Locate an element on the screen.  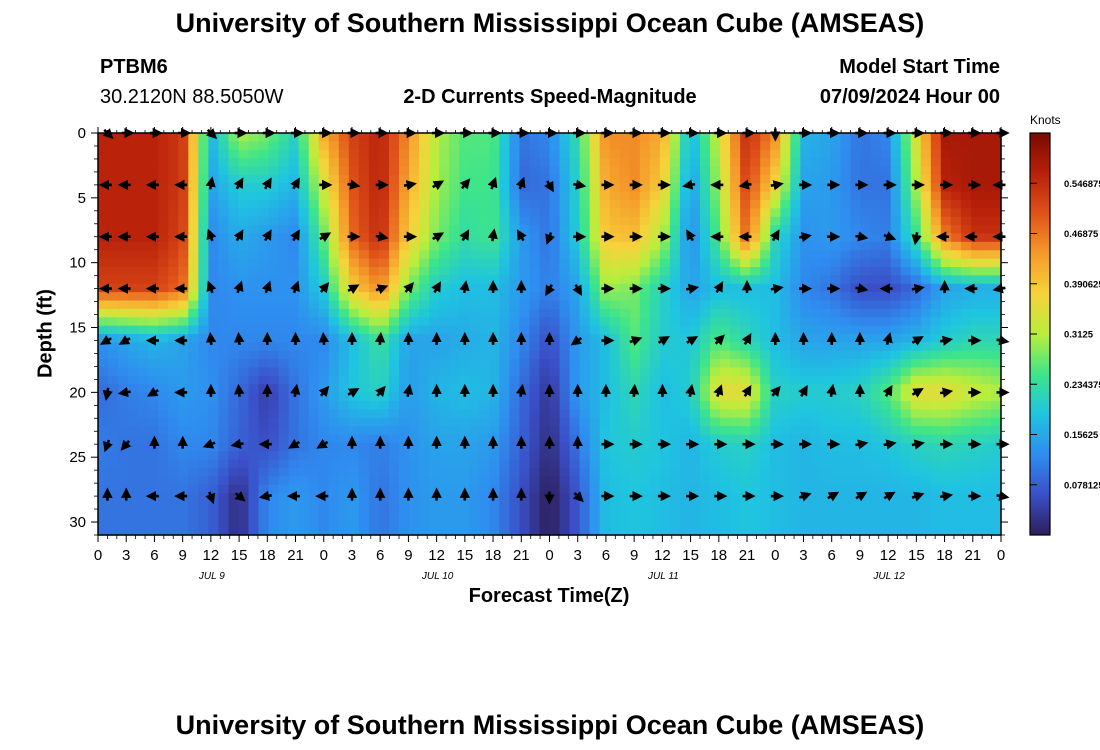
current-arrow is located at coordinates (861, 496).